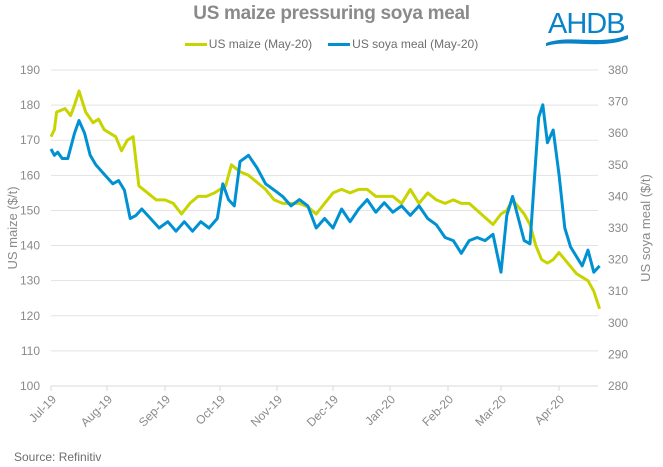 This screenshot has height=467, width=663. Describe the element at coordinates (30, 140) in the screenshot. I see `y-tick-label: 170` at that location.